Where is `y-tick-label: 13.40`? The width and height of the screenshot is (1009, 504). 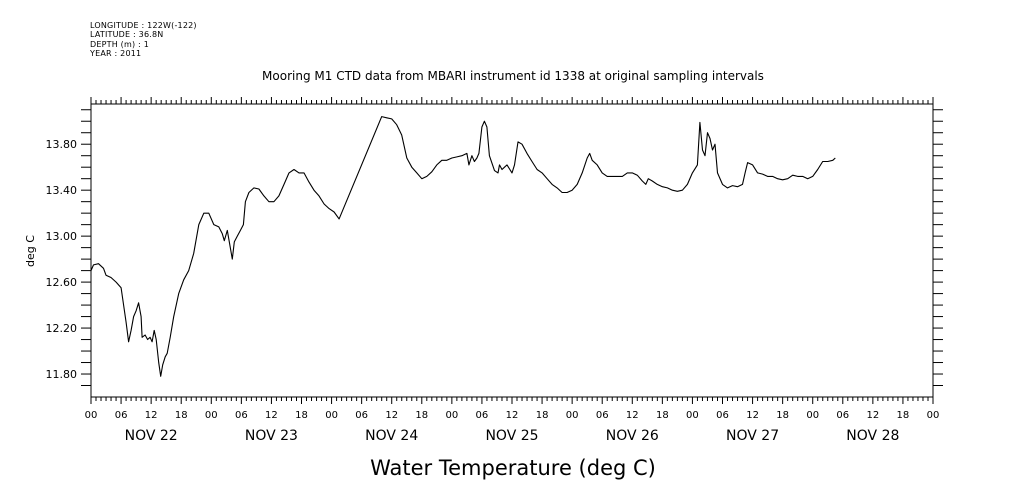 y-tick-label: 13.40 is located at coordinates (62, 190).